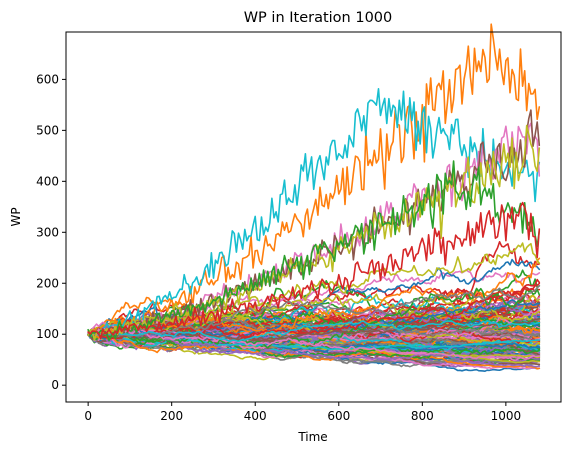 The image size is (571, 455). I want to click on x-tick-label-4: 800, so click(422, 416).